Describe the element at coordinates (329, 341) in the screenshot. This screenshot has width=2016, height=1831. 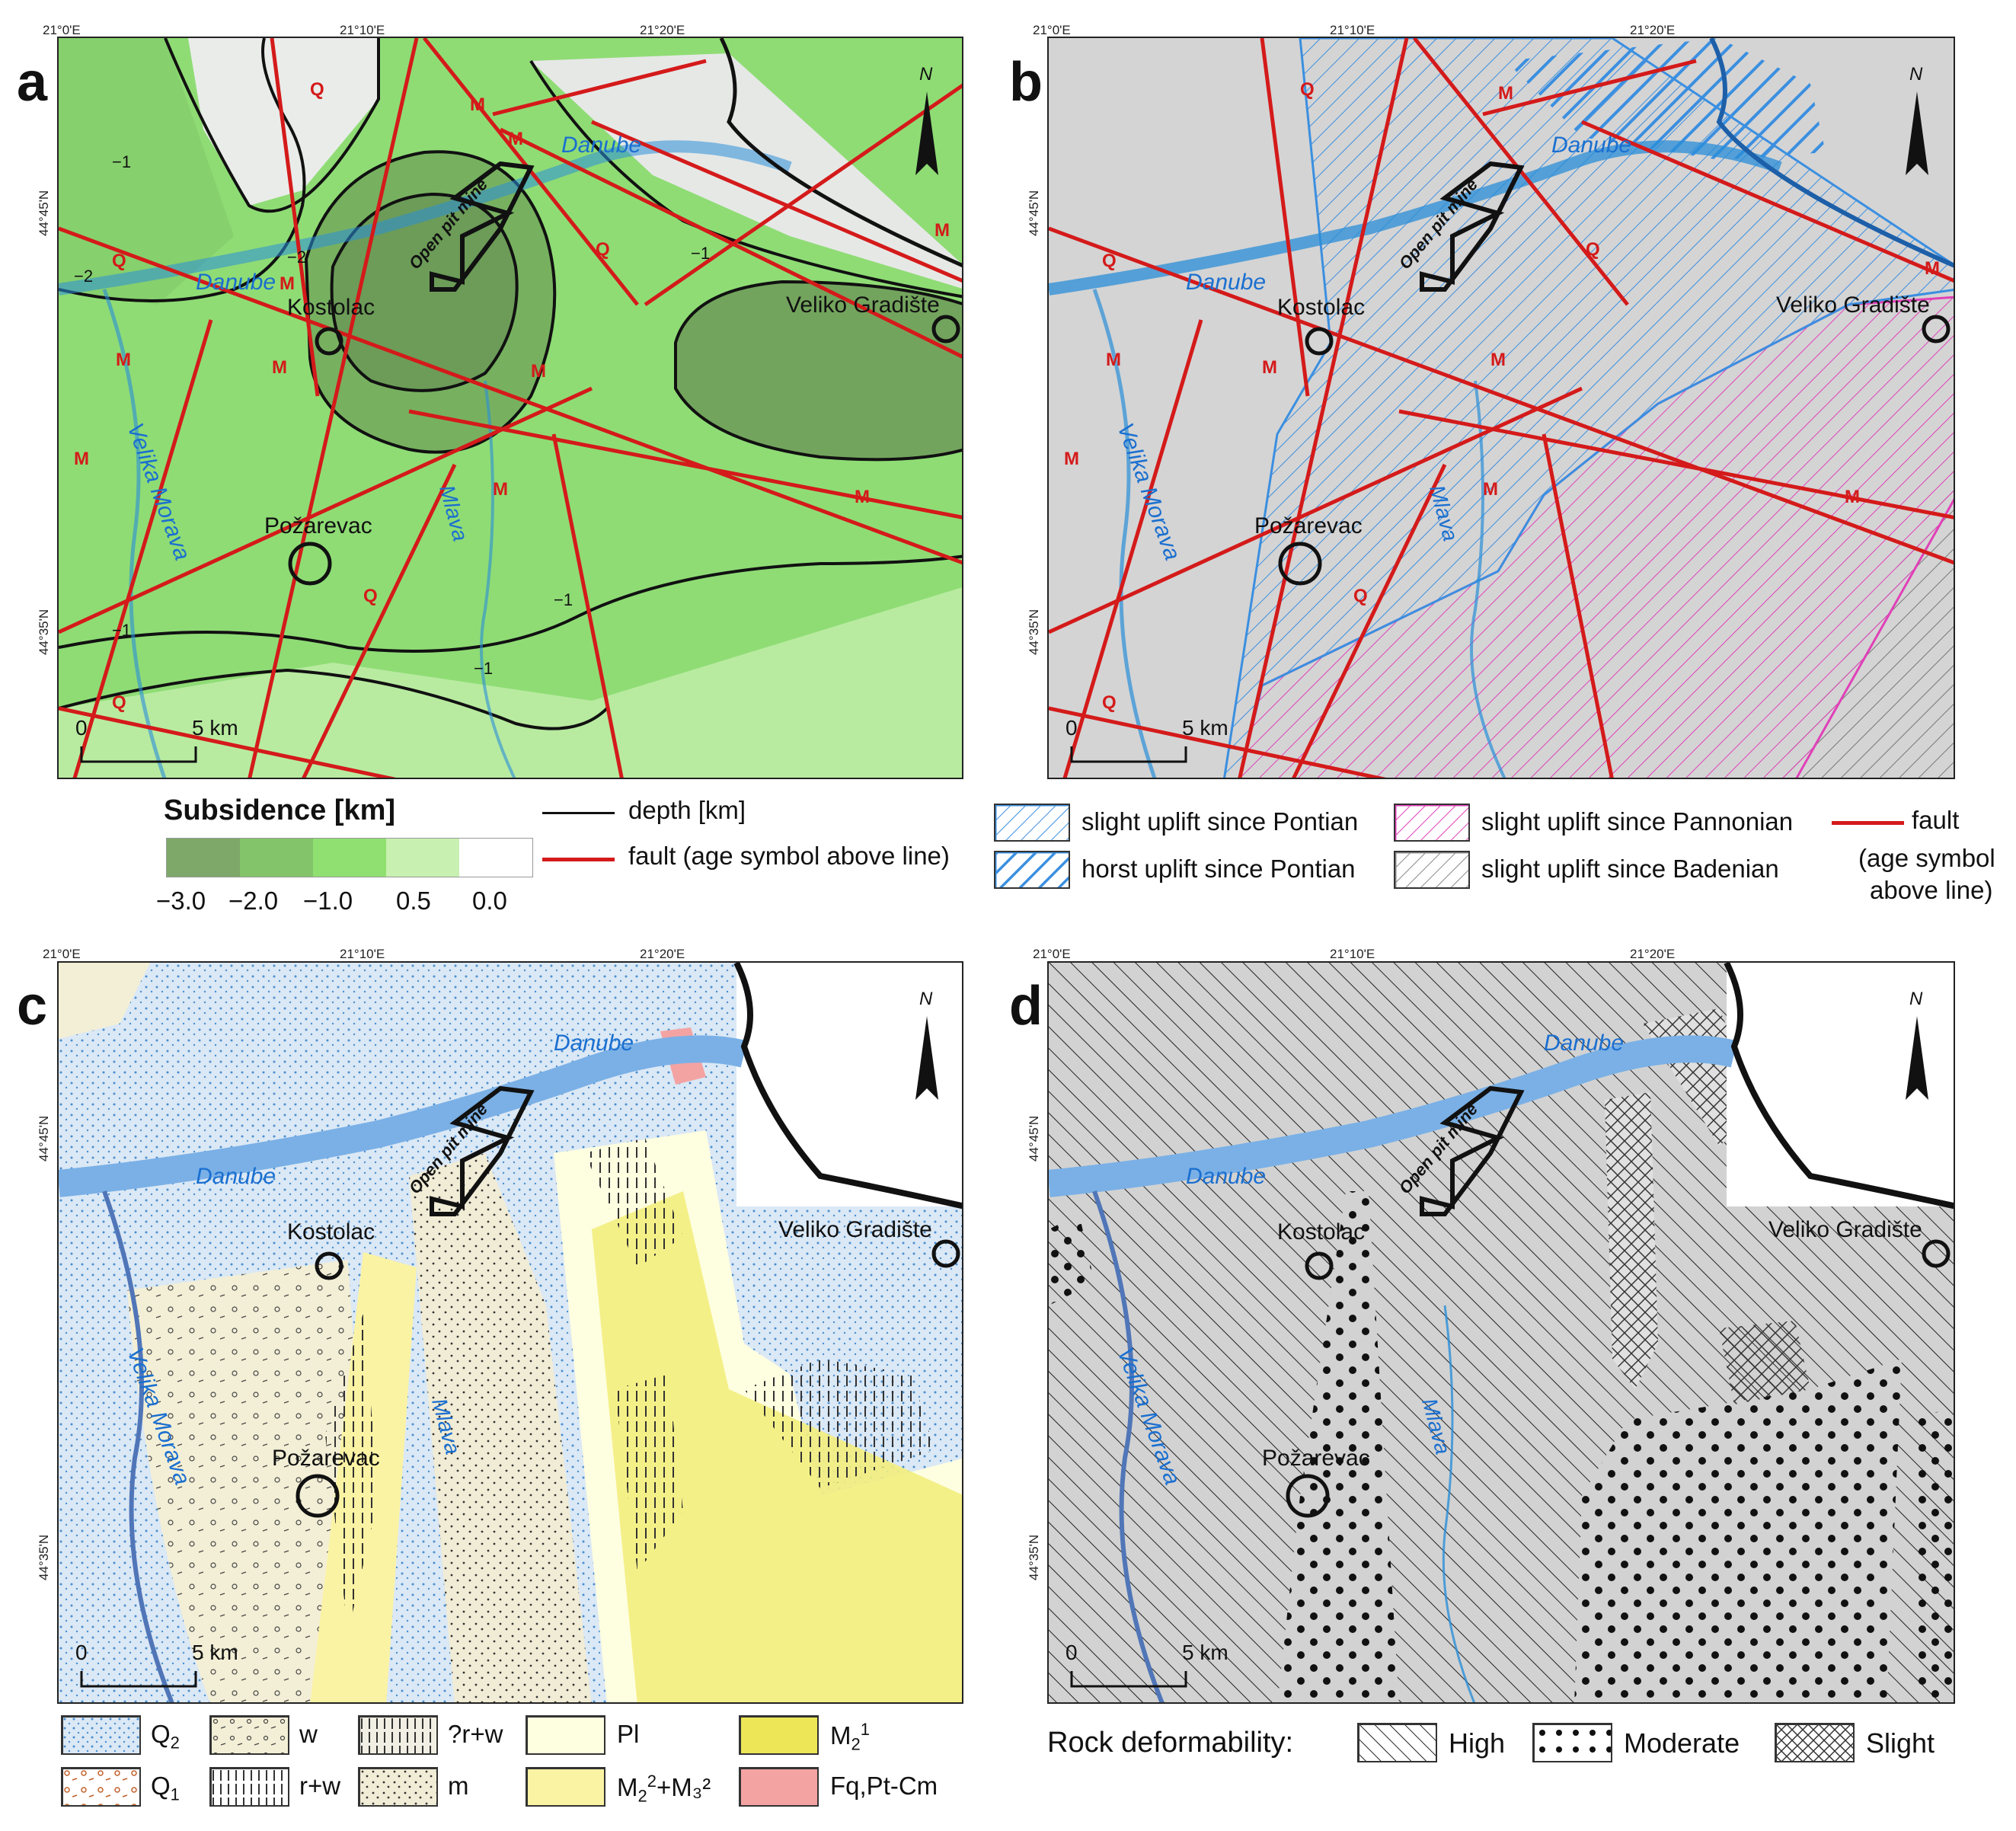
I see `kostolac-marker` at that location.